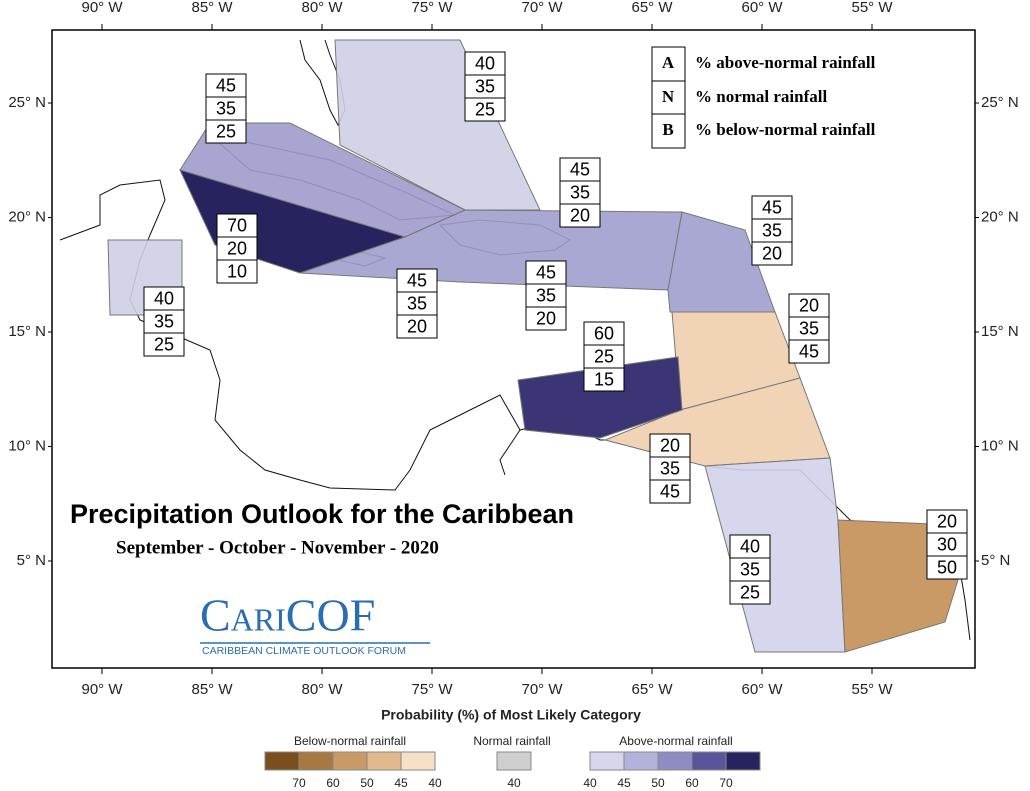 Image resolution: width=1030 pixels, height=791 pixels. I want to click on legend-tick-label: 40, so click(590, 783).